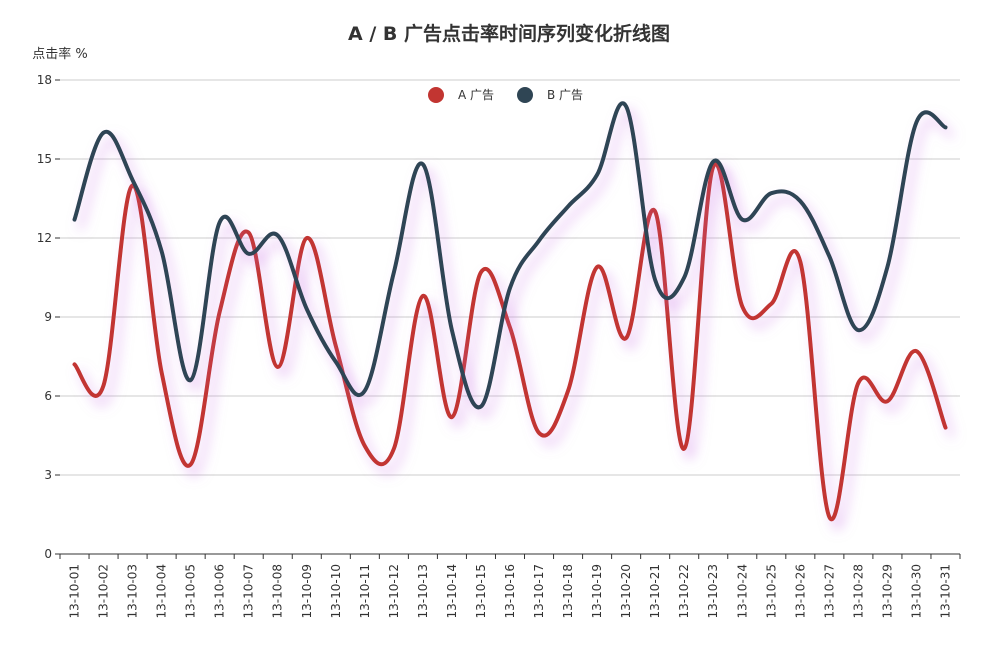 The image size is (994, 651). I want to click on x-tick-label: 13-10-16, so click(510, 591).